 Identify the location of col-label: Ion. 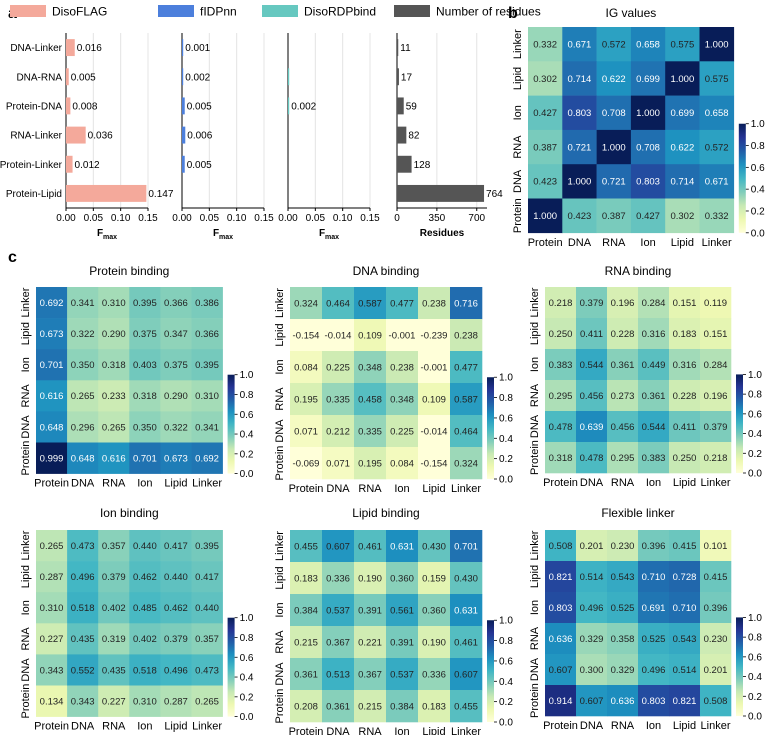
(401, 489).